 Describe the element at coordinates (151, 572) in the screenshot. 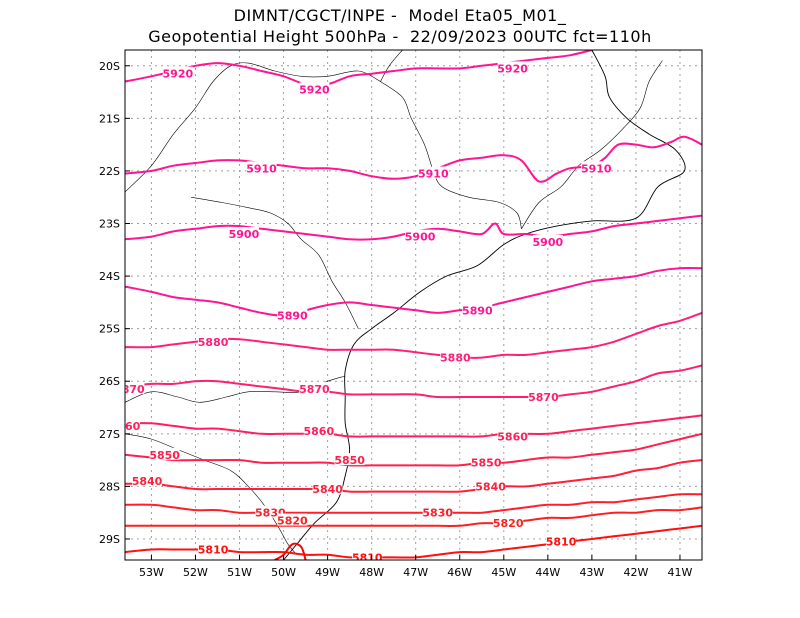

I see `x-tick-label: 53W` at that location.